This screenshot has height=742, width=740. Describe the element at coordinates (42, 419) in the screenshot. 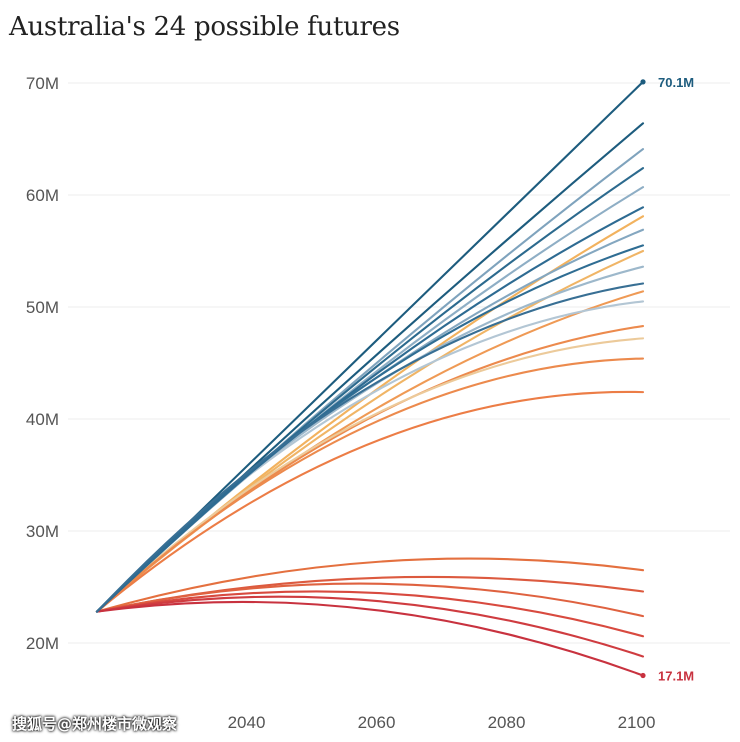

I see `y-tick-label: 40M` at that location.